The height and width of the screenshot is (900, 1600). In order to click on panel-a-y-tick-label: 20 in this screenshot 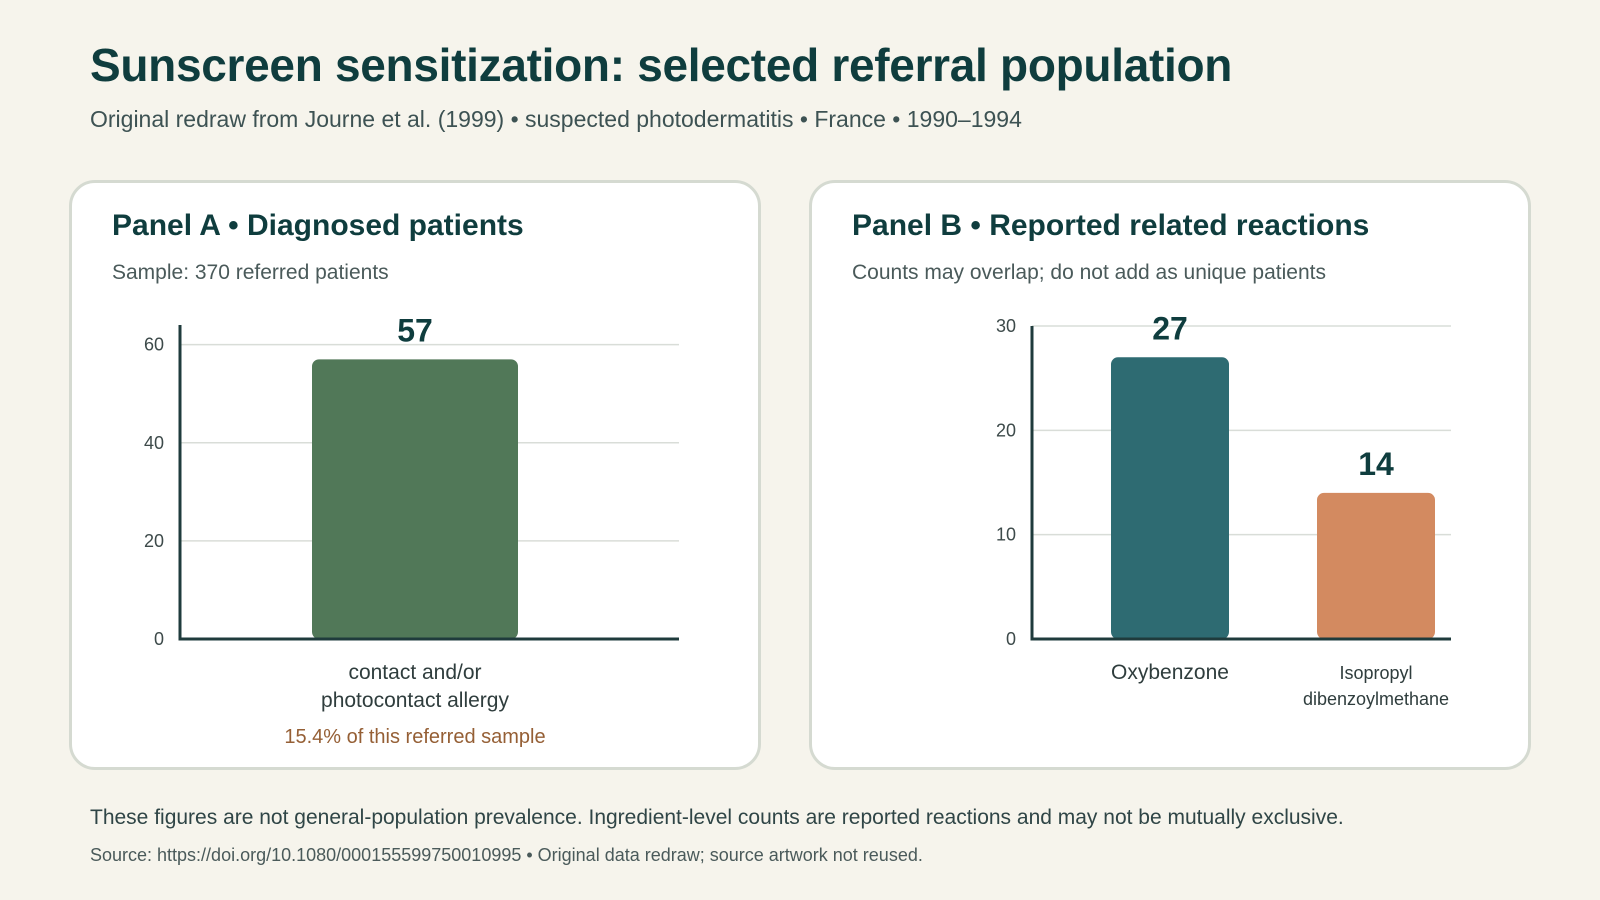, I will do `click(154, 541)`.